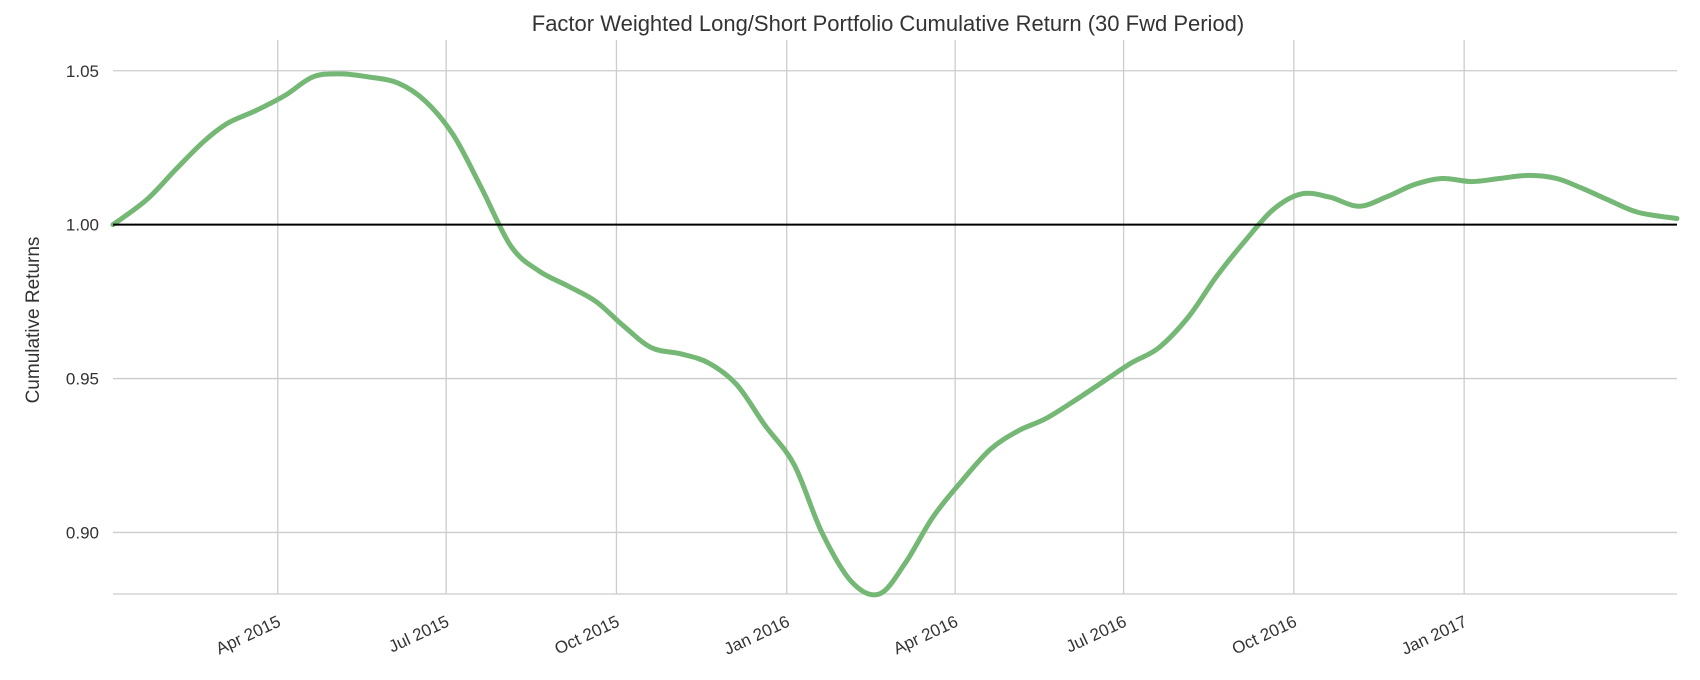 The width and height of the screenshot is (1700, 680). What do you see at coordinates (1434, 635) in the screenshot?
I see `x-tick-label: Jan 2017` at bounding box center [1434, 635].